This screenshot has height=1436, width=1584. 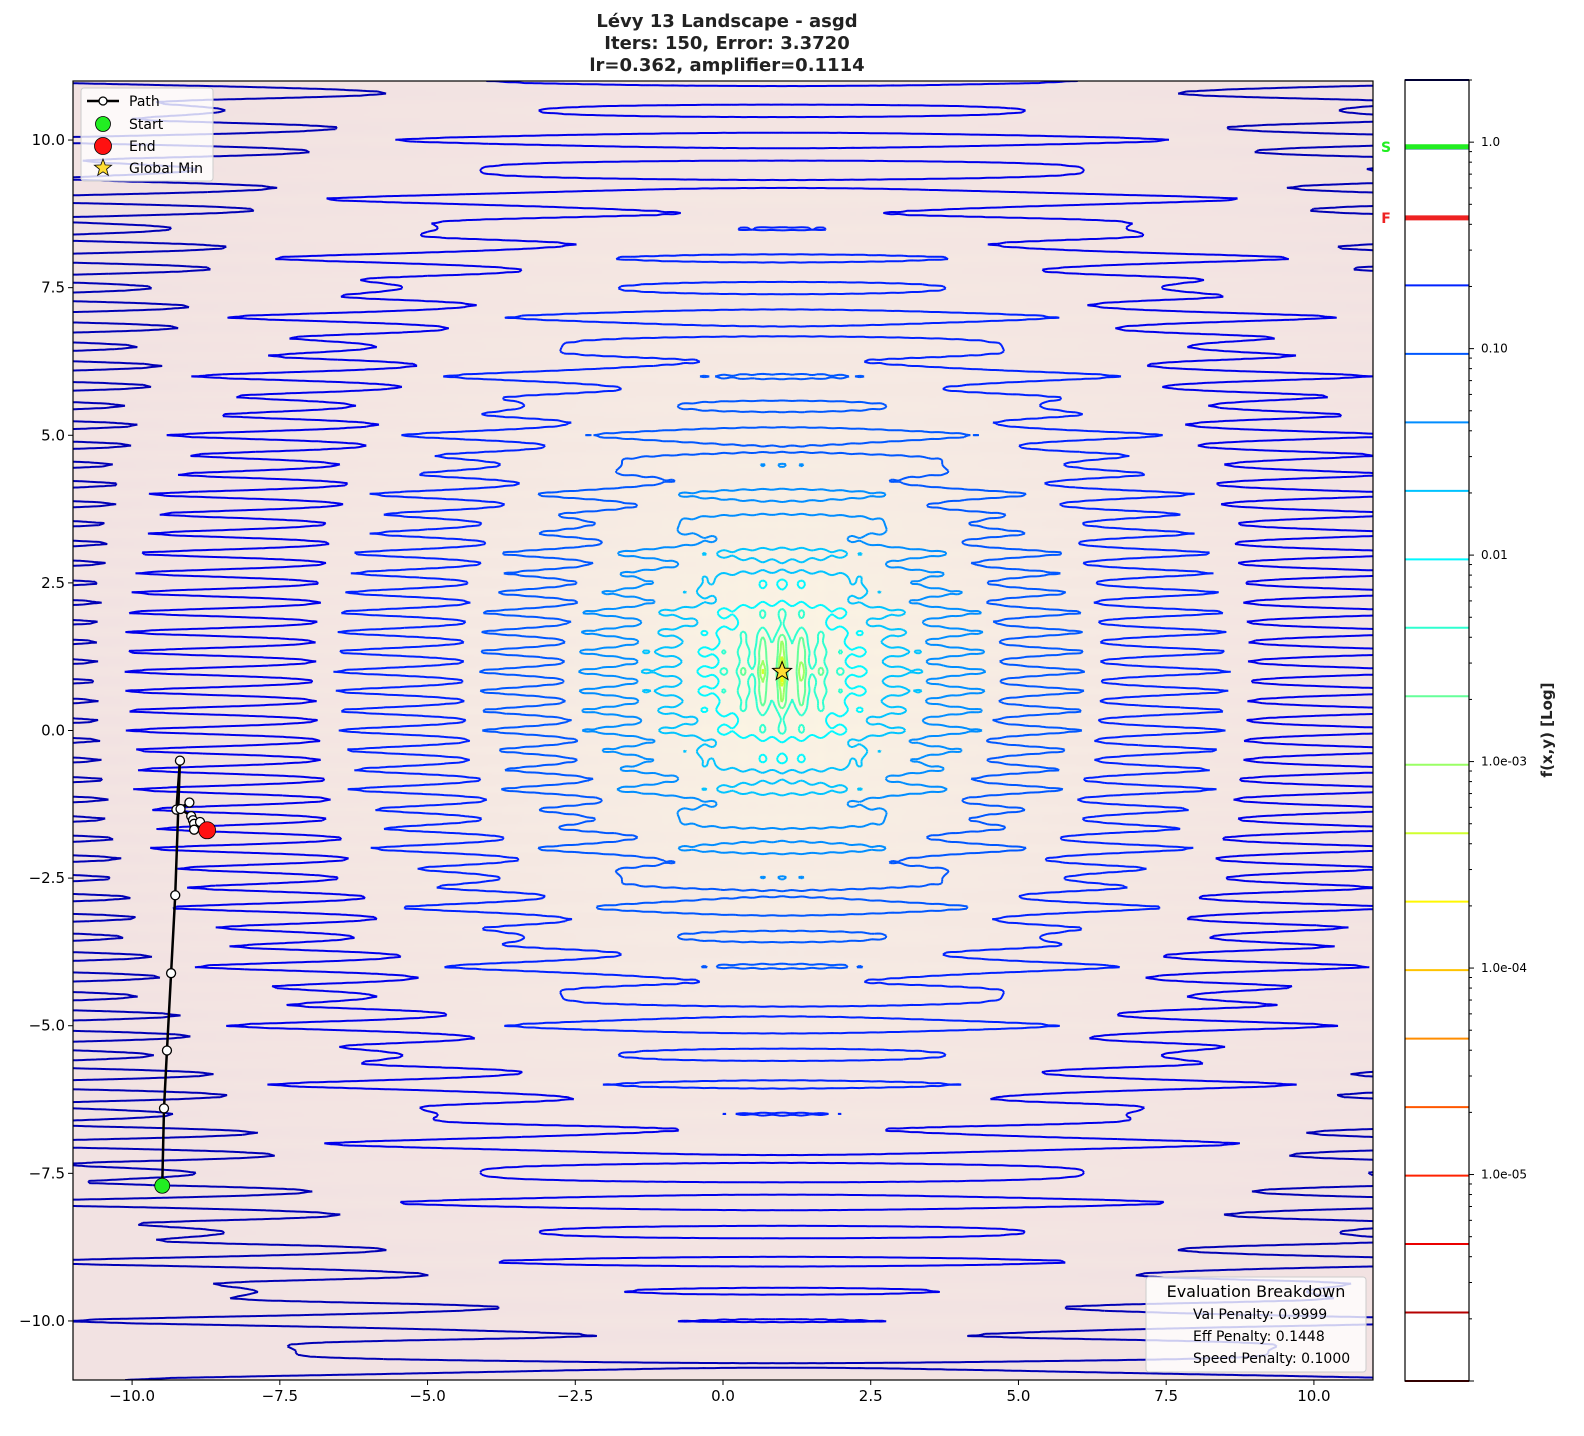 I want to click on y-axis: 10.0 7.5 5.0 2.5 0.0 −2.5 −5.0 −7.5 −10.0, so click(x=46, y=730).